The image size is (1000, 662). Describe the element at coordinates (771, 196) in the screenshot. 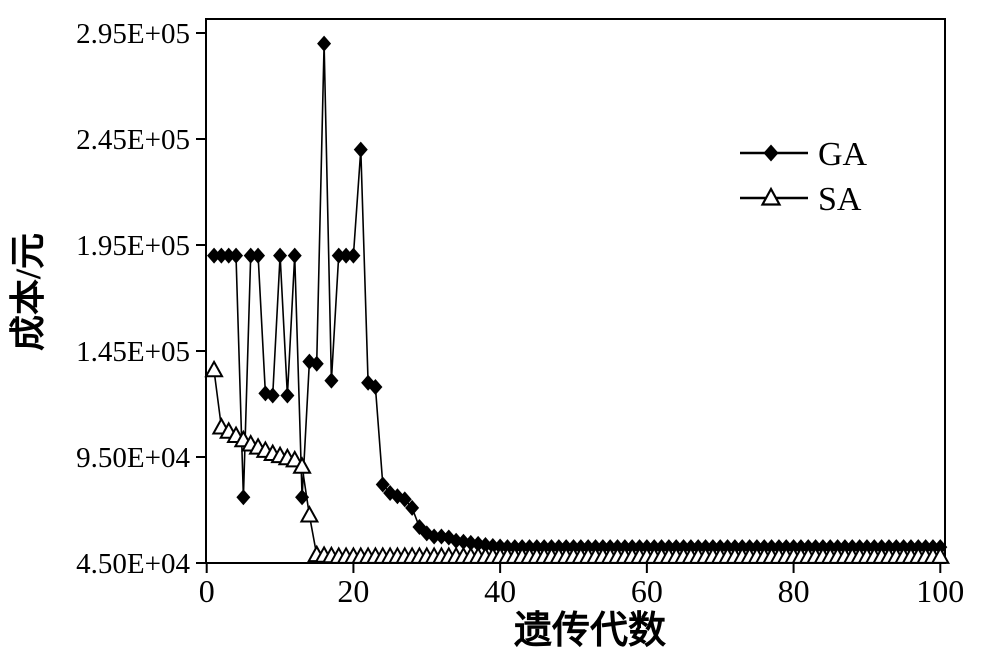

I see `legend-sa-triangle-icon` at that location.